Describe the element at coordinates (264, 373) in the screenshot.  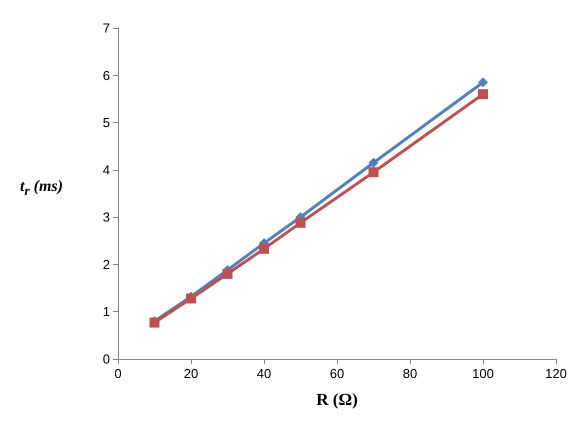
I see `x-tick-label: 40` at that location.